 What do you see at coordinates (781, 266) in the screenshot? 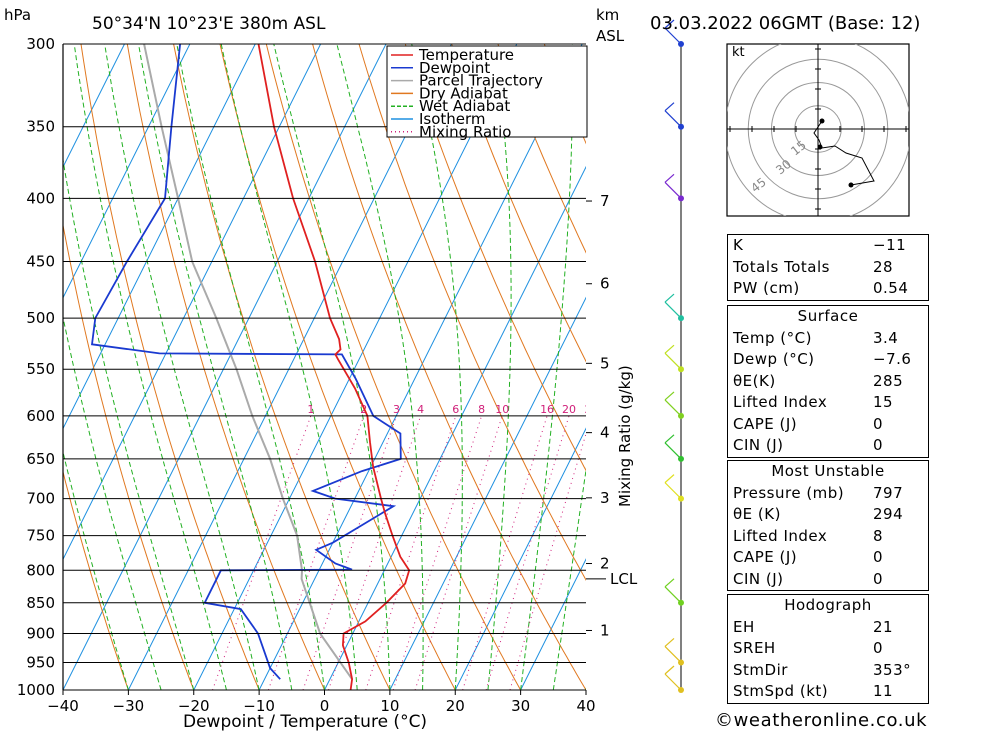
I see `index-label: Totals Totals` at bounding box center [781, 266].